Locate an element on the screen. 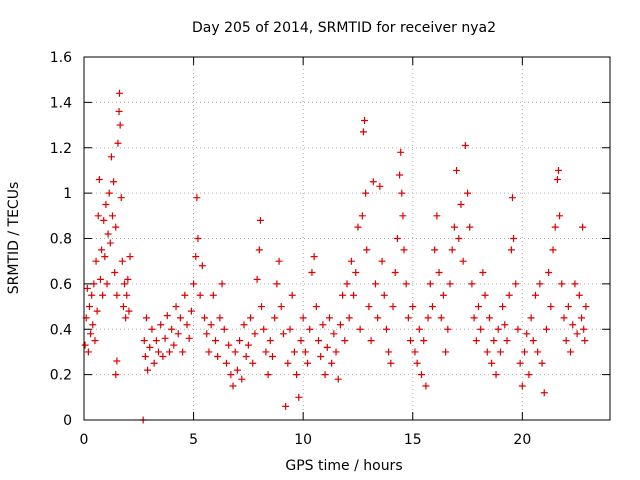 The image size is (640, 480). y-tick-label: 0 is located at coordinates (67, 421).